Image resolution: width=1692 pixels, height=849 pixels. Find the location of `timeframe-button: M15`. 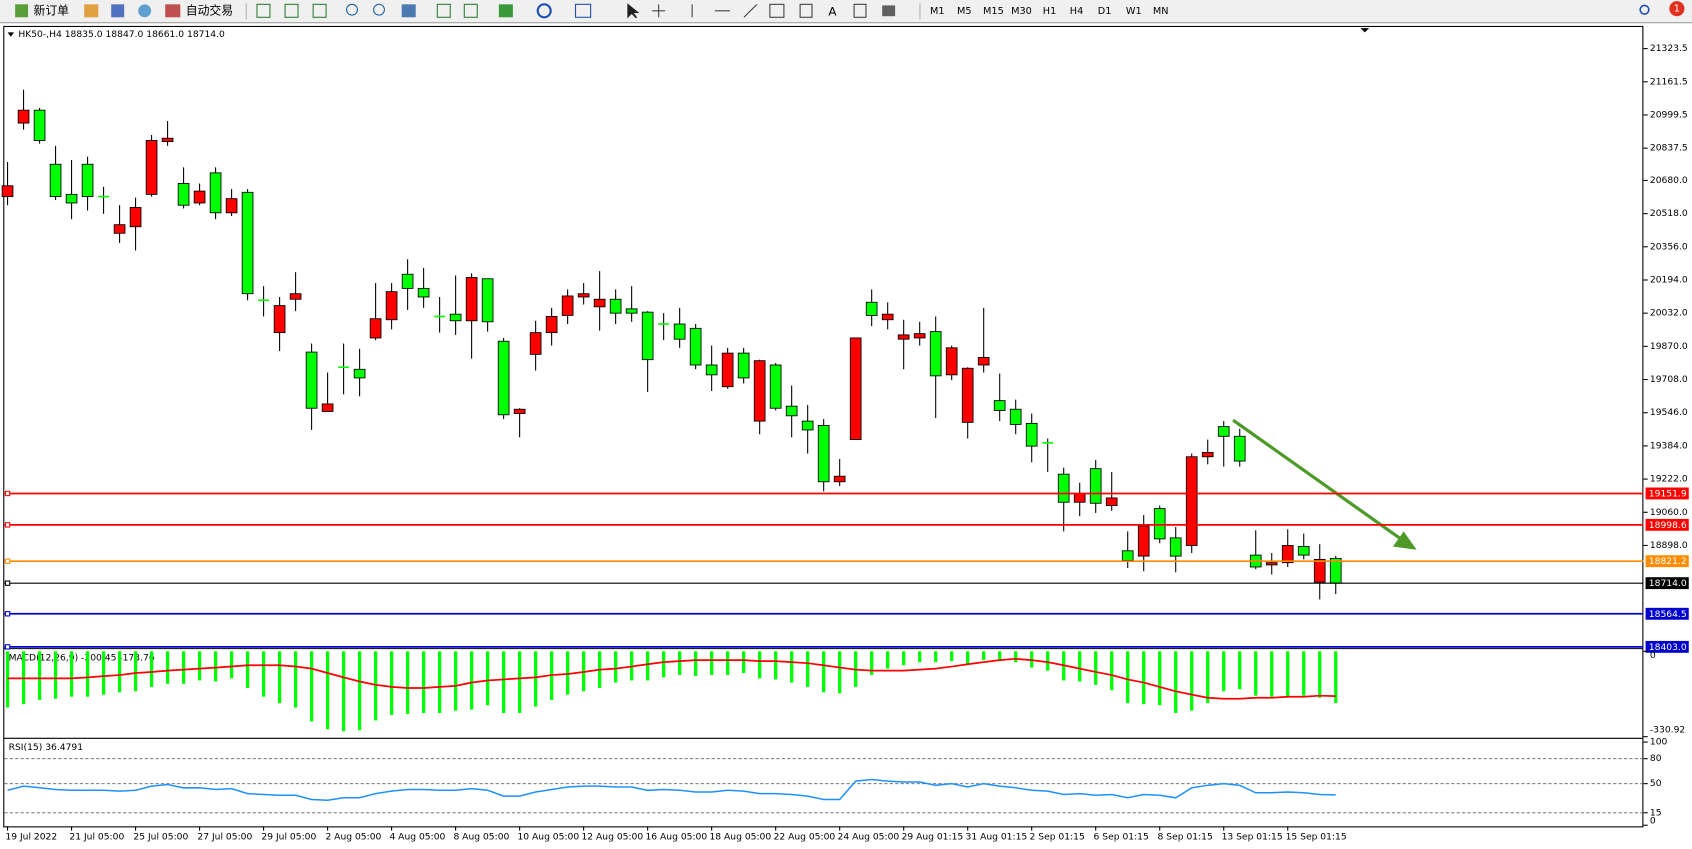

timeframe-button: M15 is located at coordinates (993, 11).